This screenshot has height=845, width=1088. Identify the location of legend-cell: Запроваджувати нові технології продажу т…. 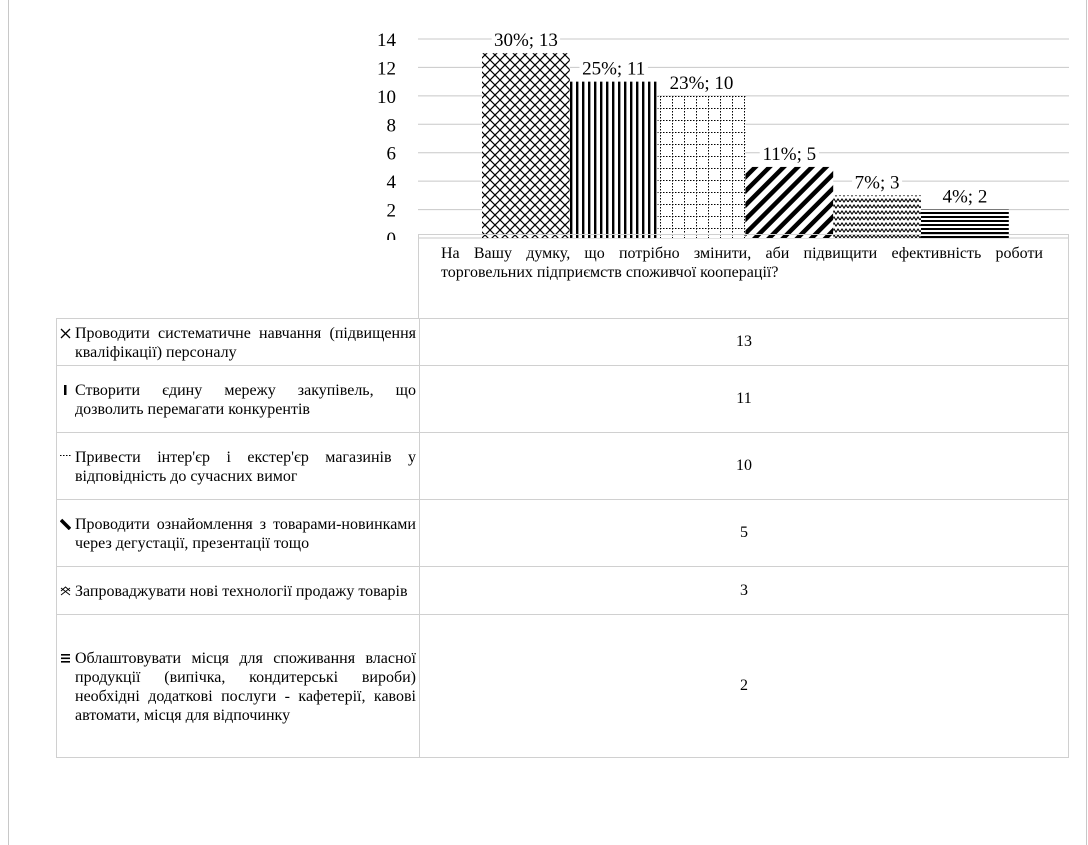
(238, 590).